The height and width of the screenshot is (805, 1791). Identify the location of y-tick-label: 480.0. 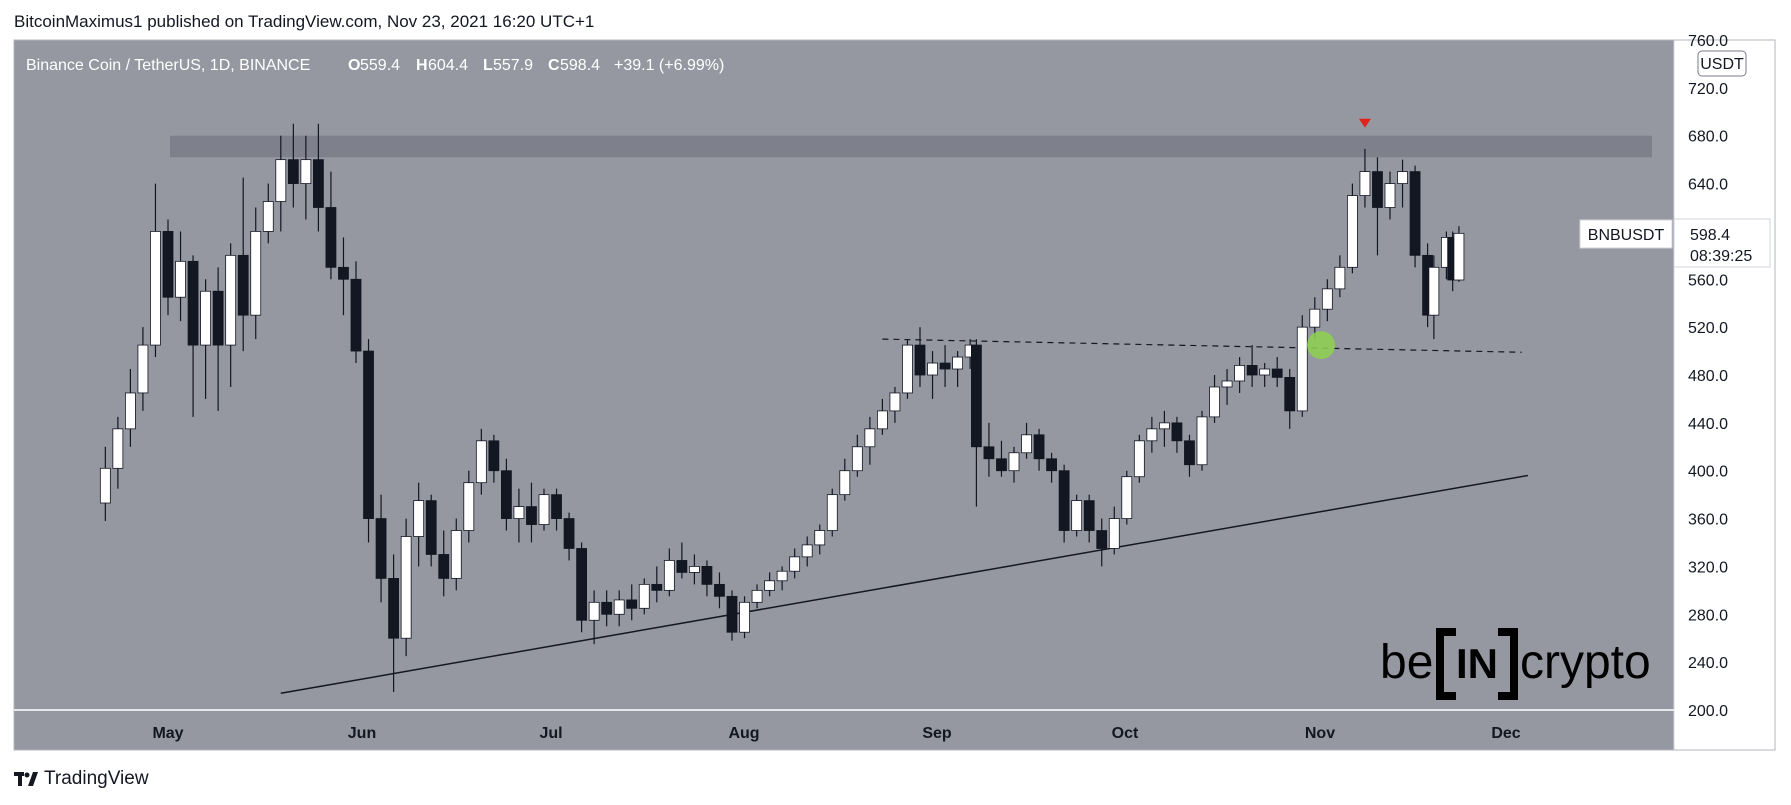
(1708, 376).